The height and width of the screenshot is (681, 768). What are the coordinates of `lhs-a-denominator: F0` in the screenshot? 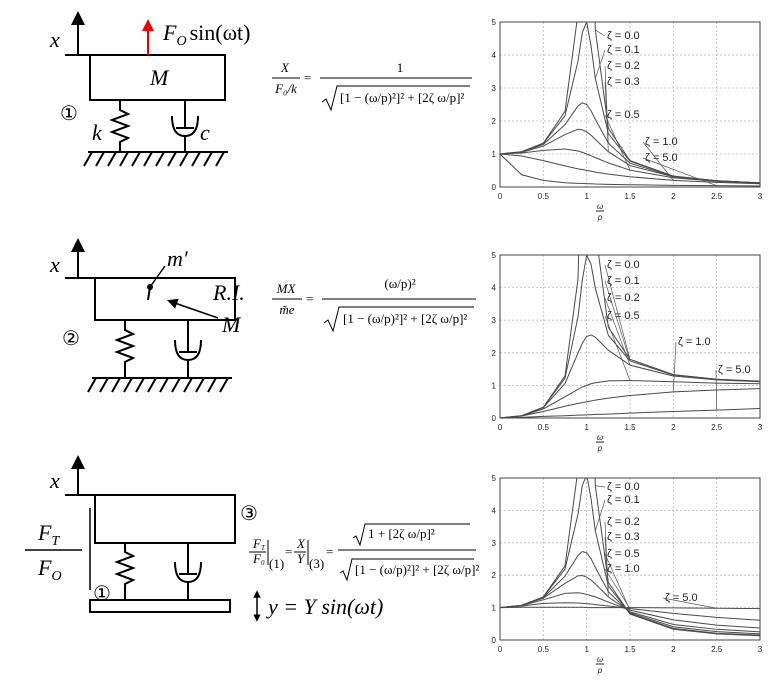 It's located at (258, 559).